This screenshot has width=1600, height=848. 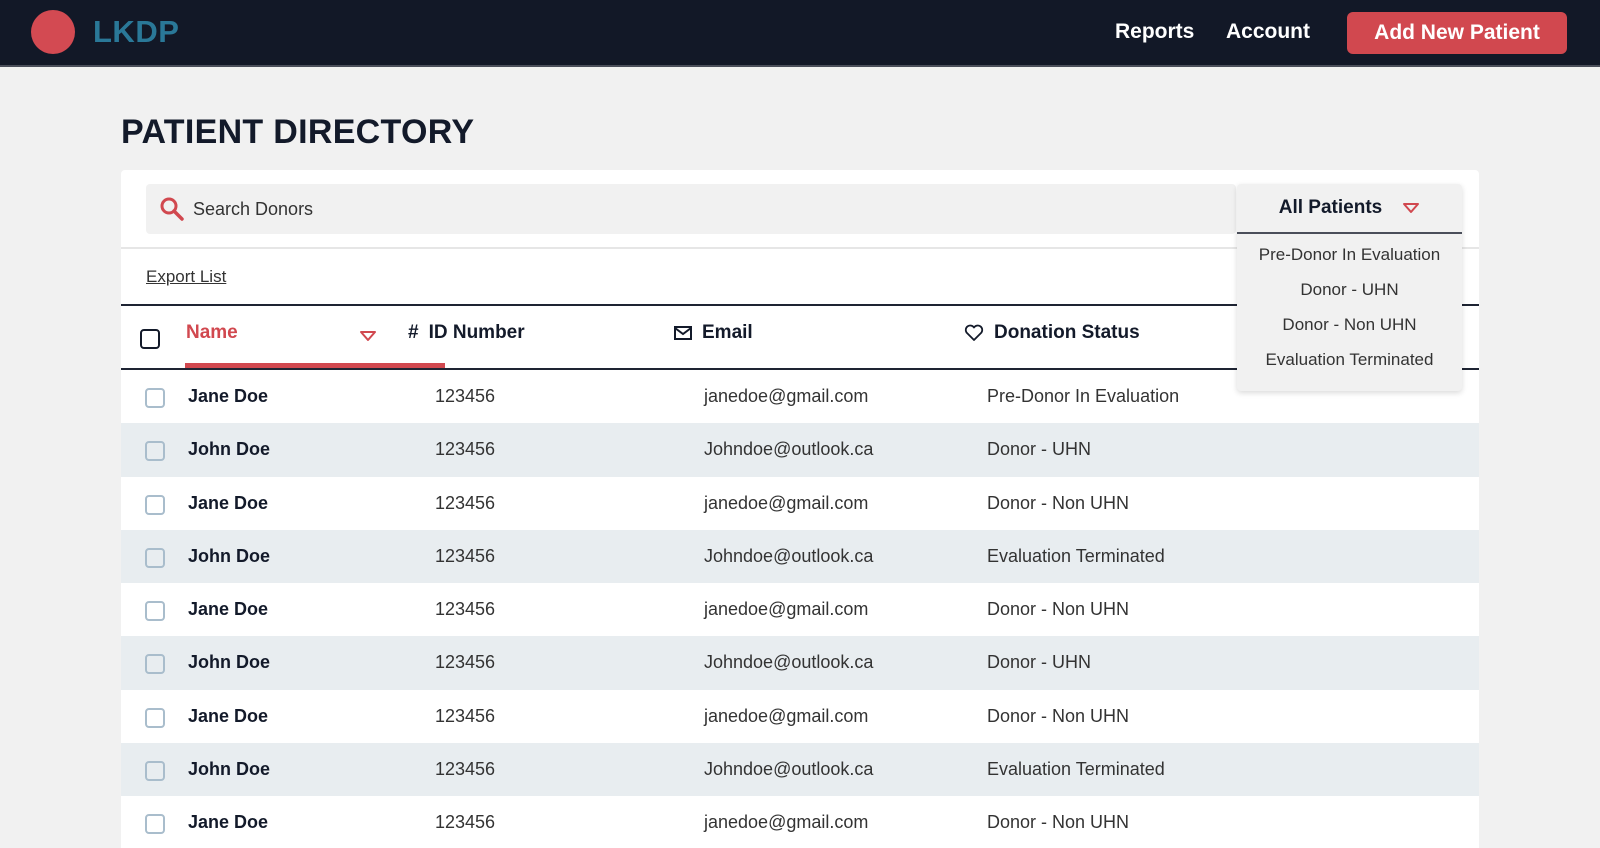 I want to click on search-bar, so click(x=691, y=209).